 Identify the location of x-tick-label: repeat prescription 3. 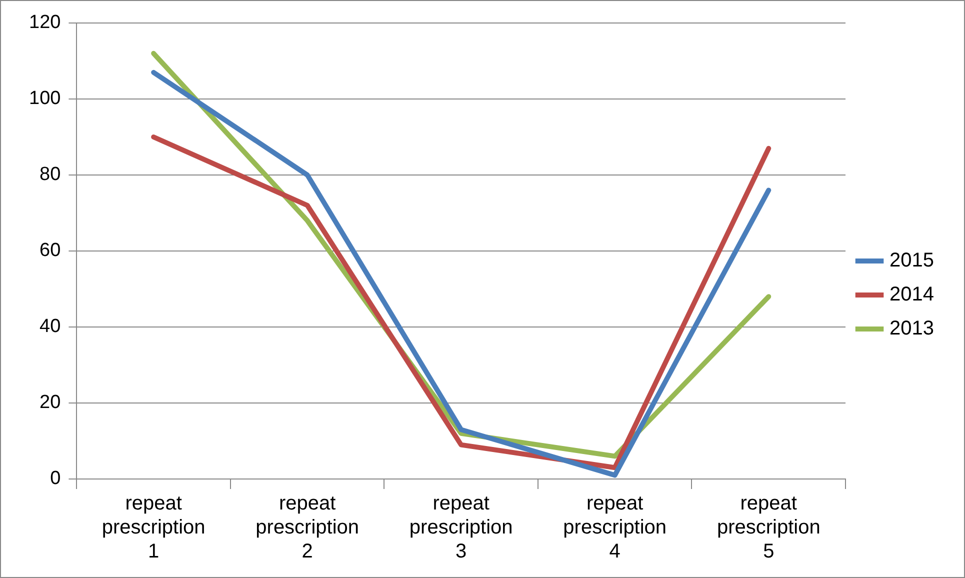
(461, 527).